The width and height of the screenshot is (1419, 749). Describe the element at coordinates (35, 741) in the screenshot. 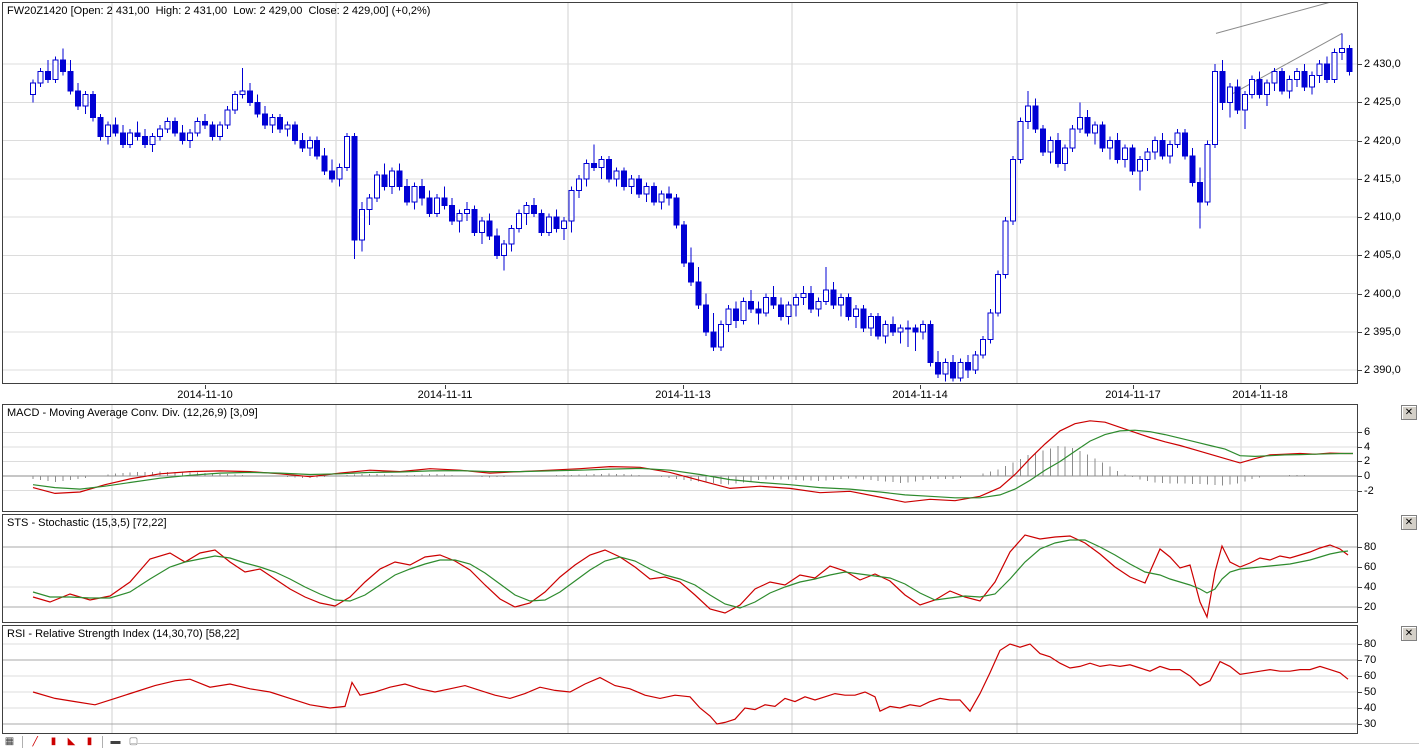

I see `trendline-tool-icon: ╱` at that location.